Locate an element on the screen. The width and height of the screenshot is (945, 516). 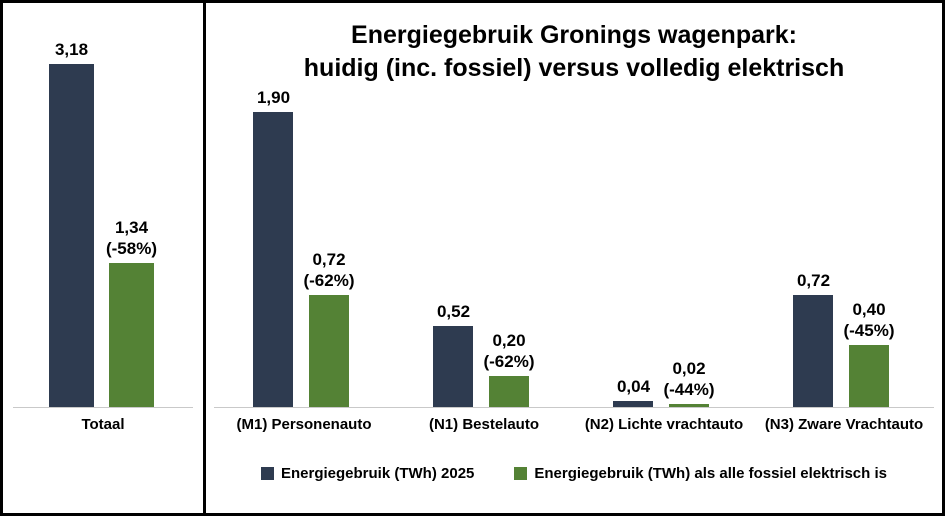
bar-column: 0,04 is located at coordinates (633, 391).